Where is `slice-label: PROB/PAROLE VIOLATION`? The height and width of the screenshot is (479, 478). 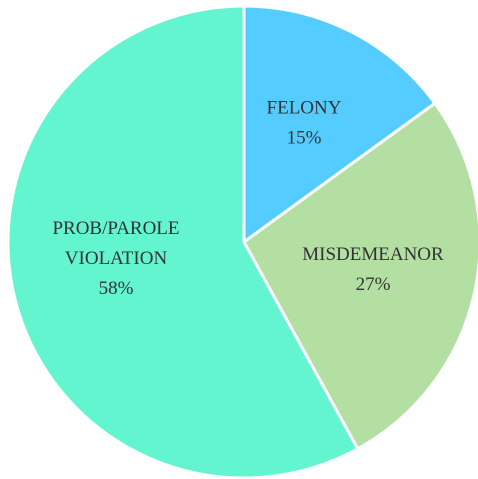
slice-label: PROB/PAROLE VIOLATION is located at coordinates (115, 243).